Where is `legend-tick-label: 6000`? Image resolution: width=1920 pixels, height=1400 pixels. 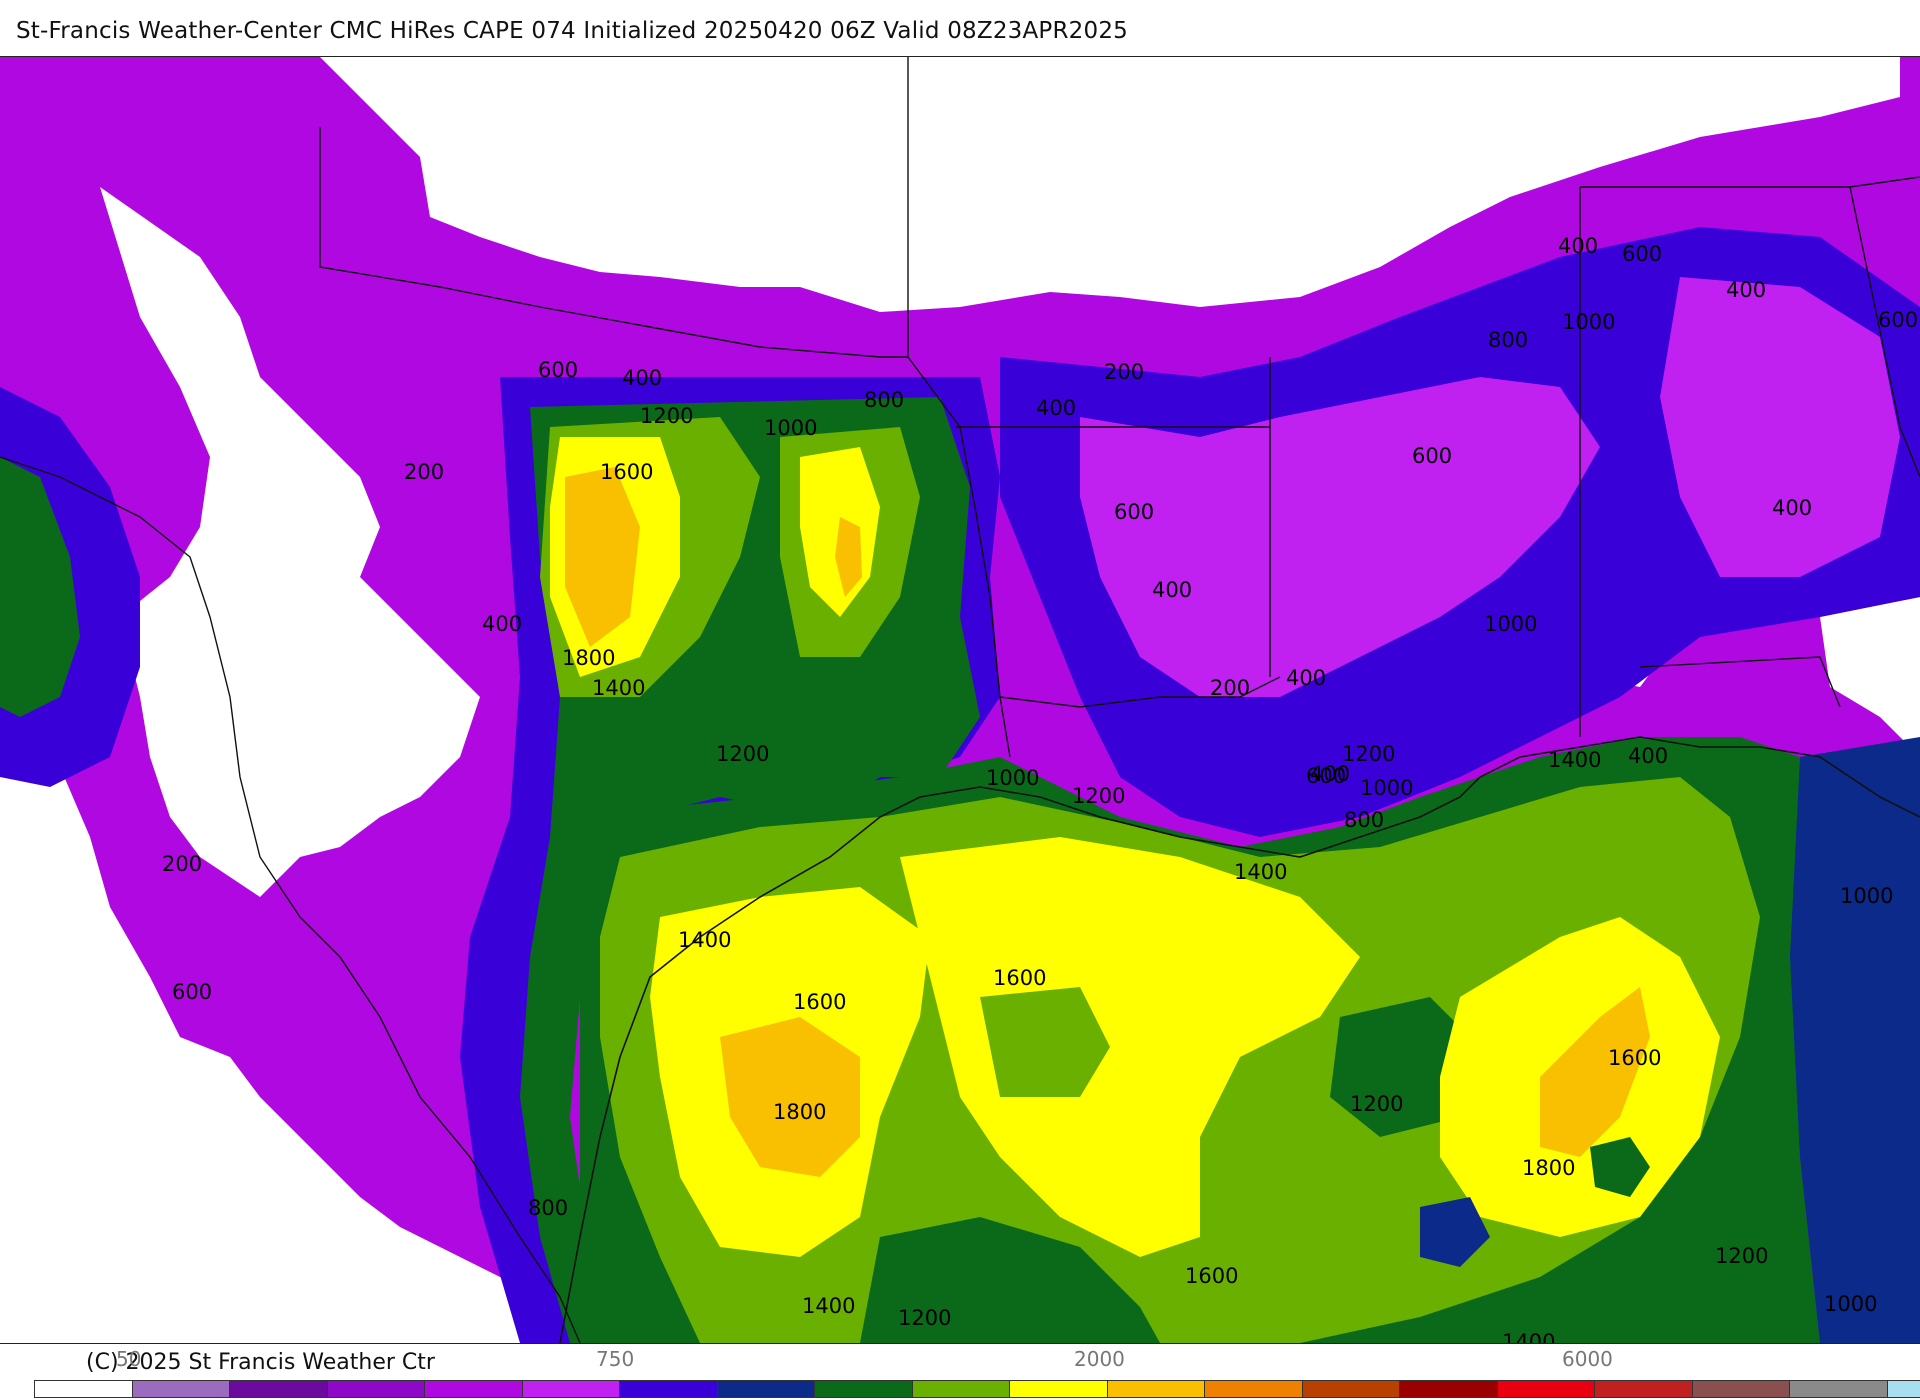 legend-tick-label: 6000 is located at coordinates (1587, 1359).